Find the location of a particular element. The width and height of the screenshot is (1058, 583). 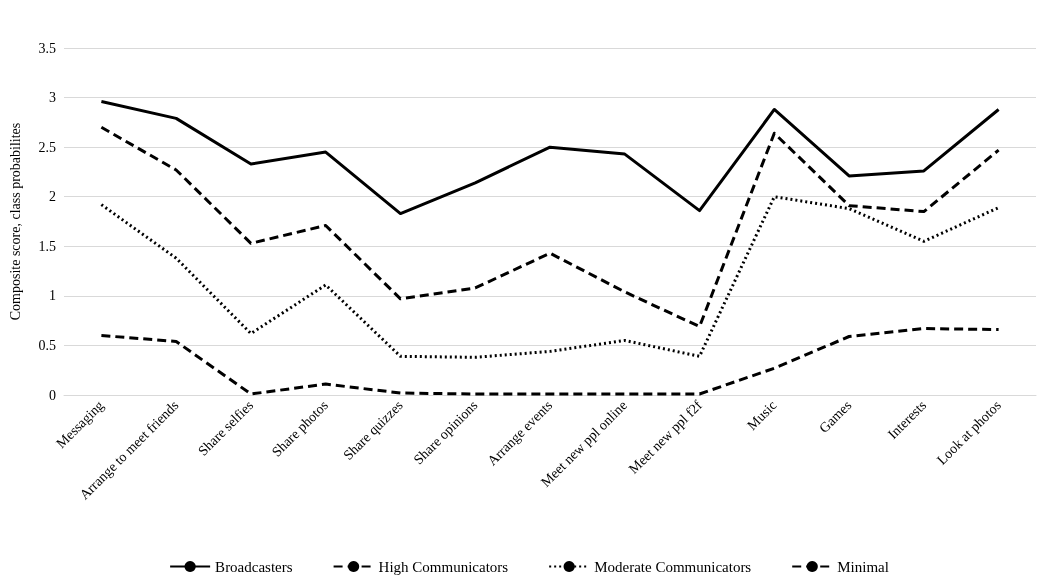

line-series is located at coordinates (550, 361).